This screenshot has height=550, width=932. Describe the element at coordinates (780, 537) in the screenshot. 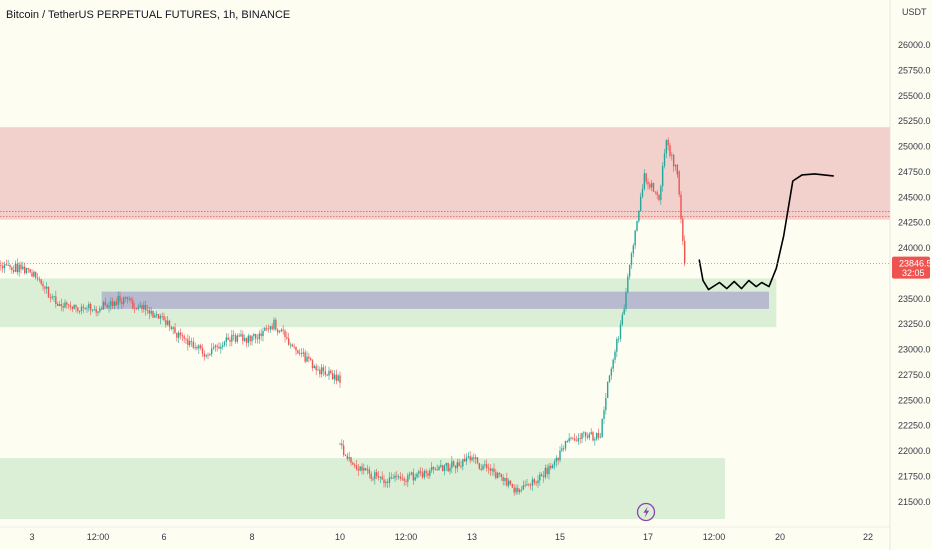

I see `x-tick-label-10: 20` at that location.